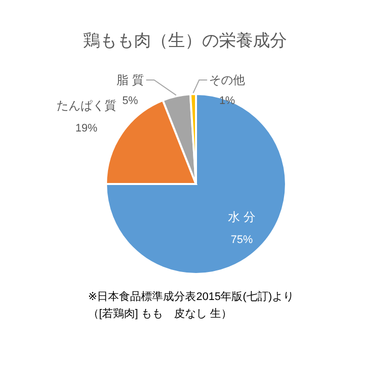  Describe the element at coordinates (130, 101) in the screenshot. I see `data-label: 5%` at that location.